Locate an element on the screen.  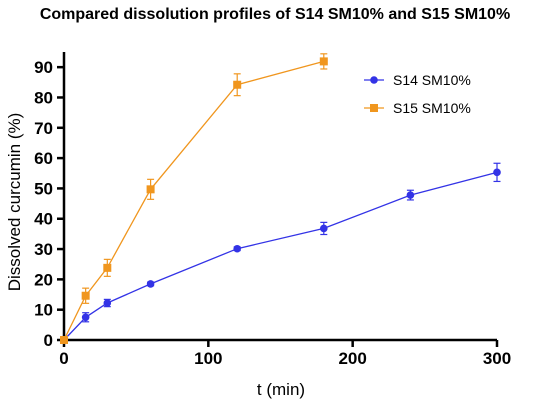
y-tick-label: 0 is located at coordinates (48, 340).